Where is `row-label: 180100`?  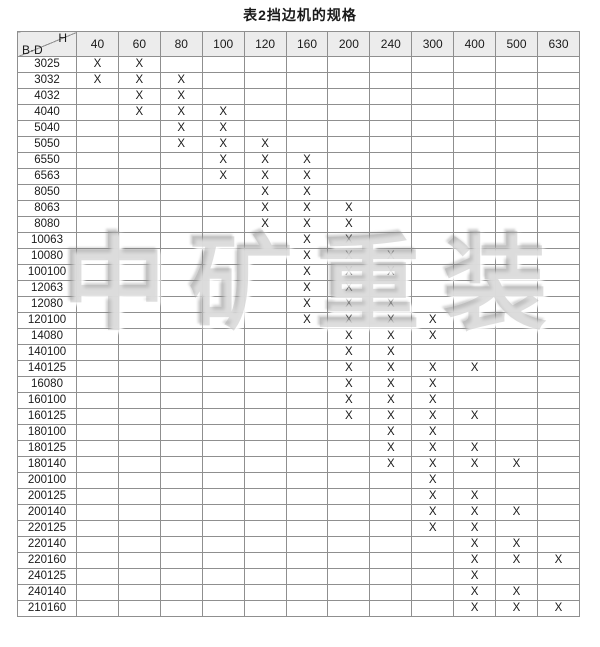 row-label: 180100 is located at coordinates (47, 432).